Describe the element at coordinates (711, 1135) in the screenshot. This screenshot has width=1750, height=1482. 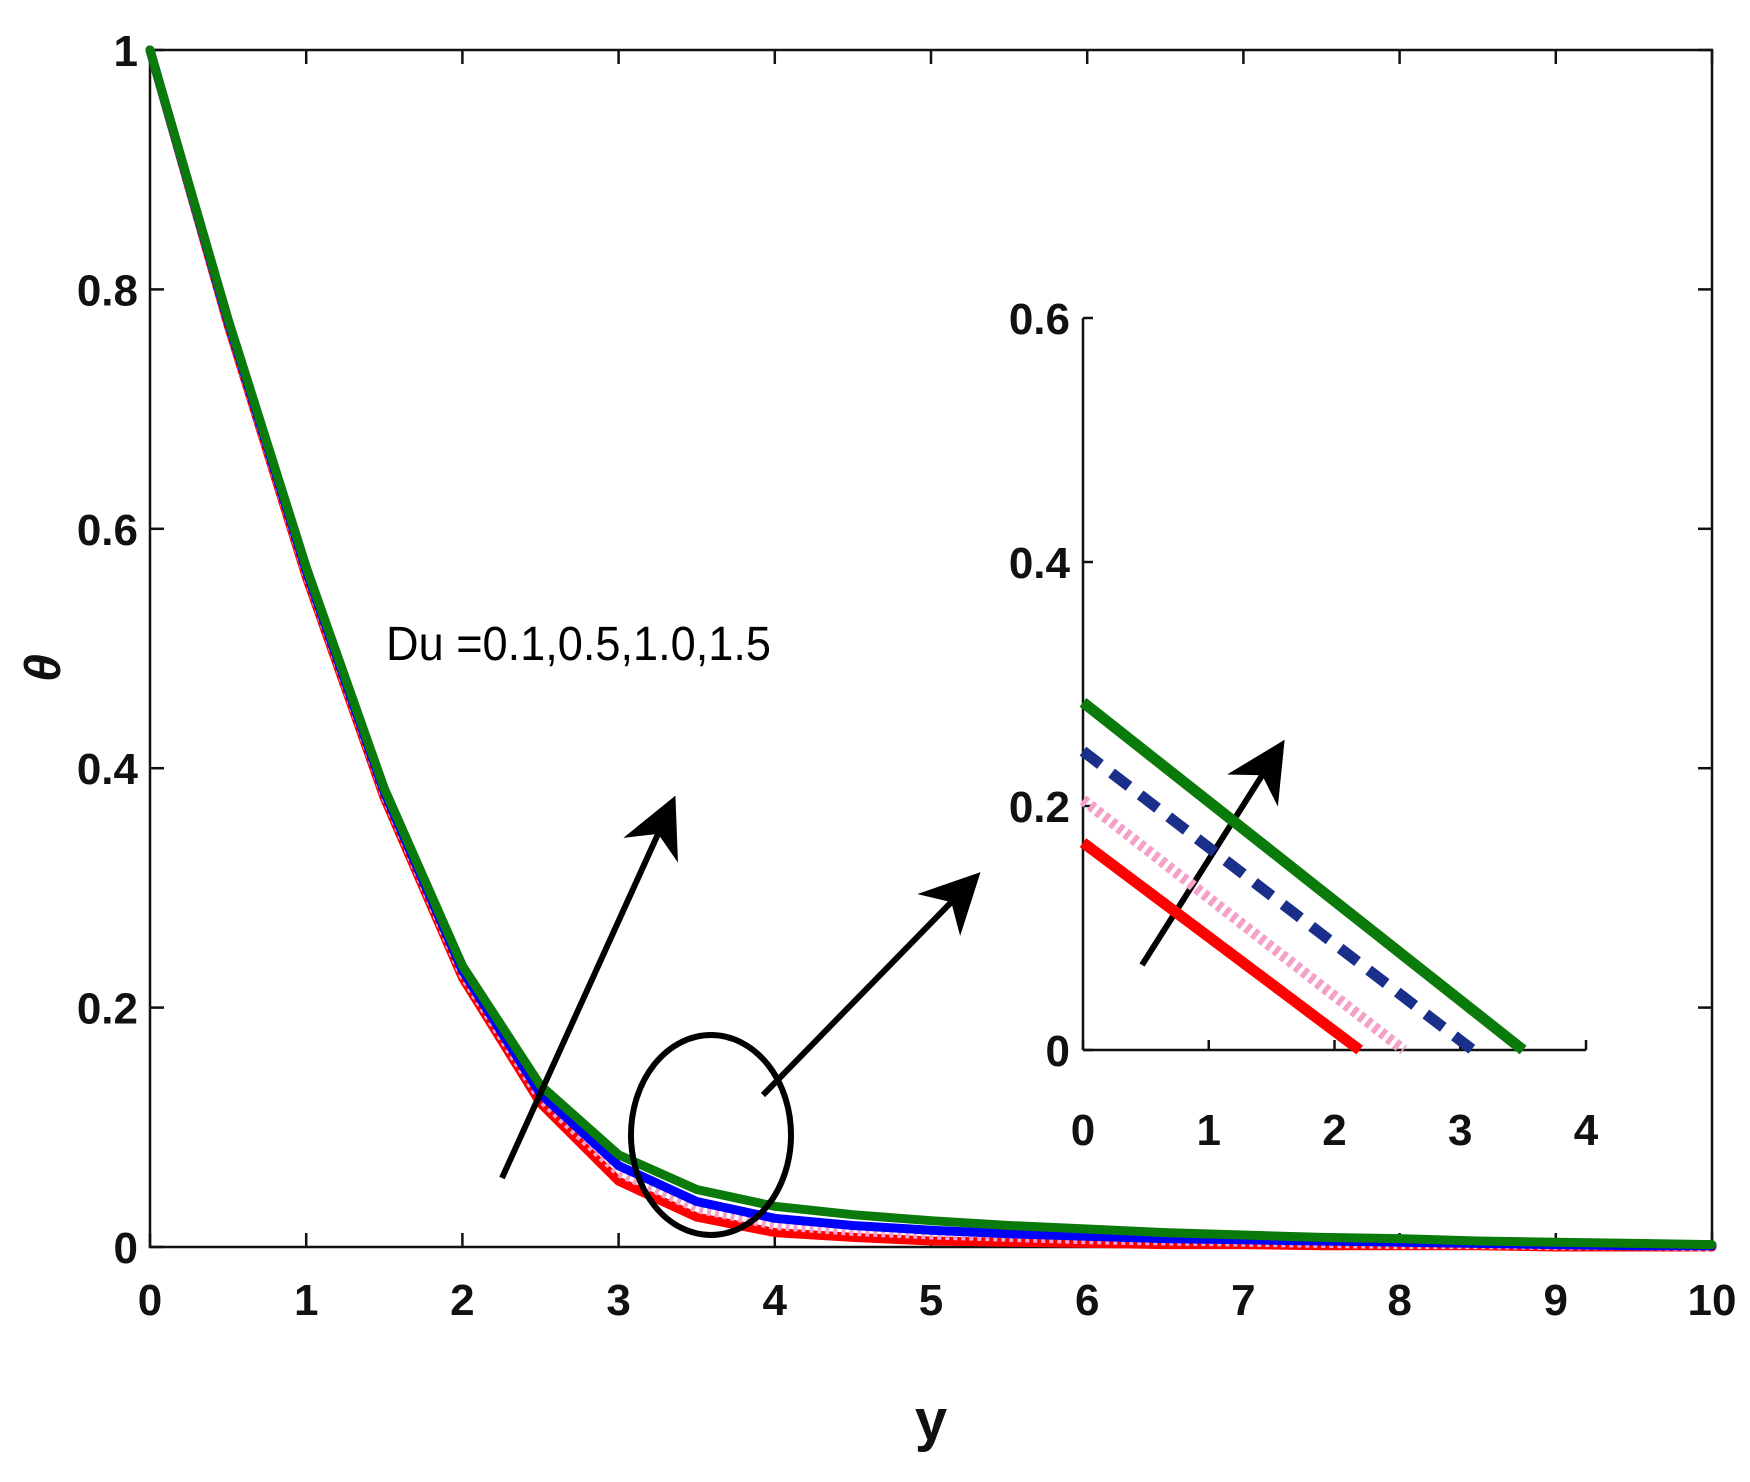
I see `zoom-region-ellipse` at that location.